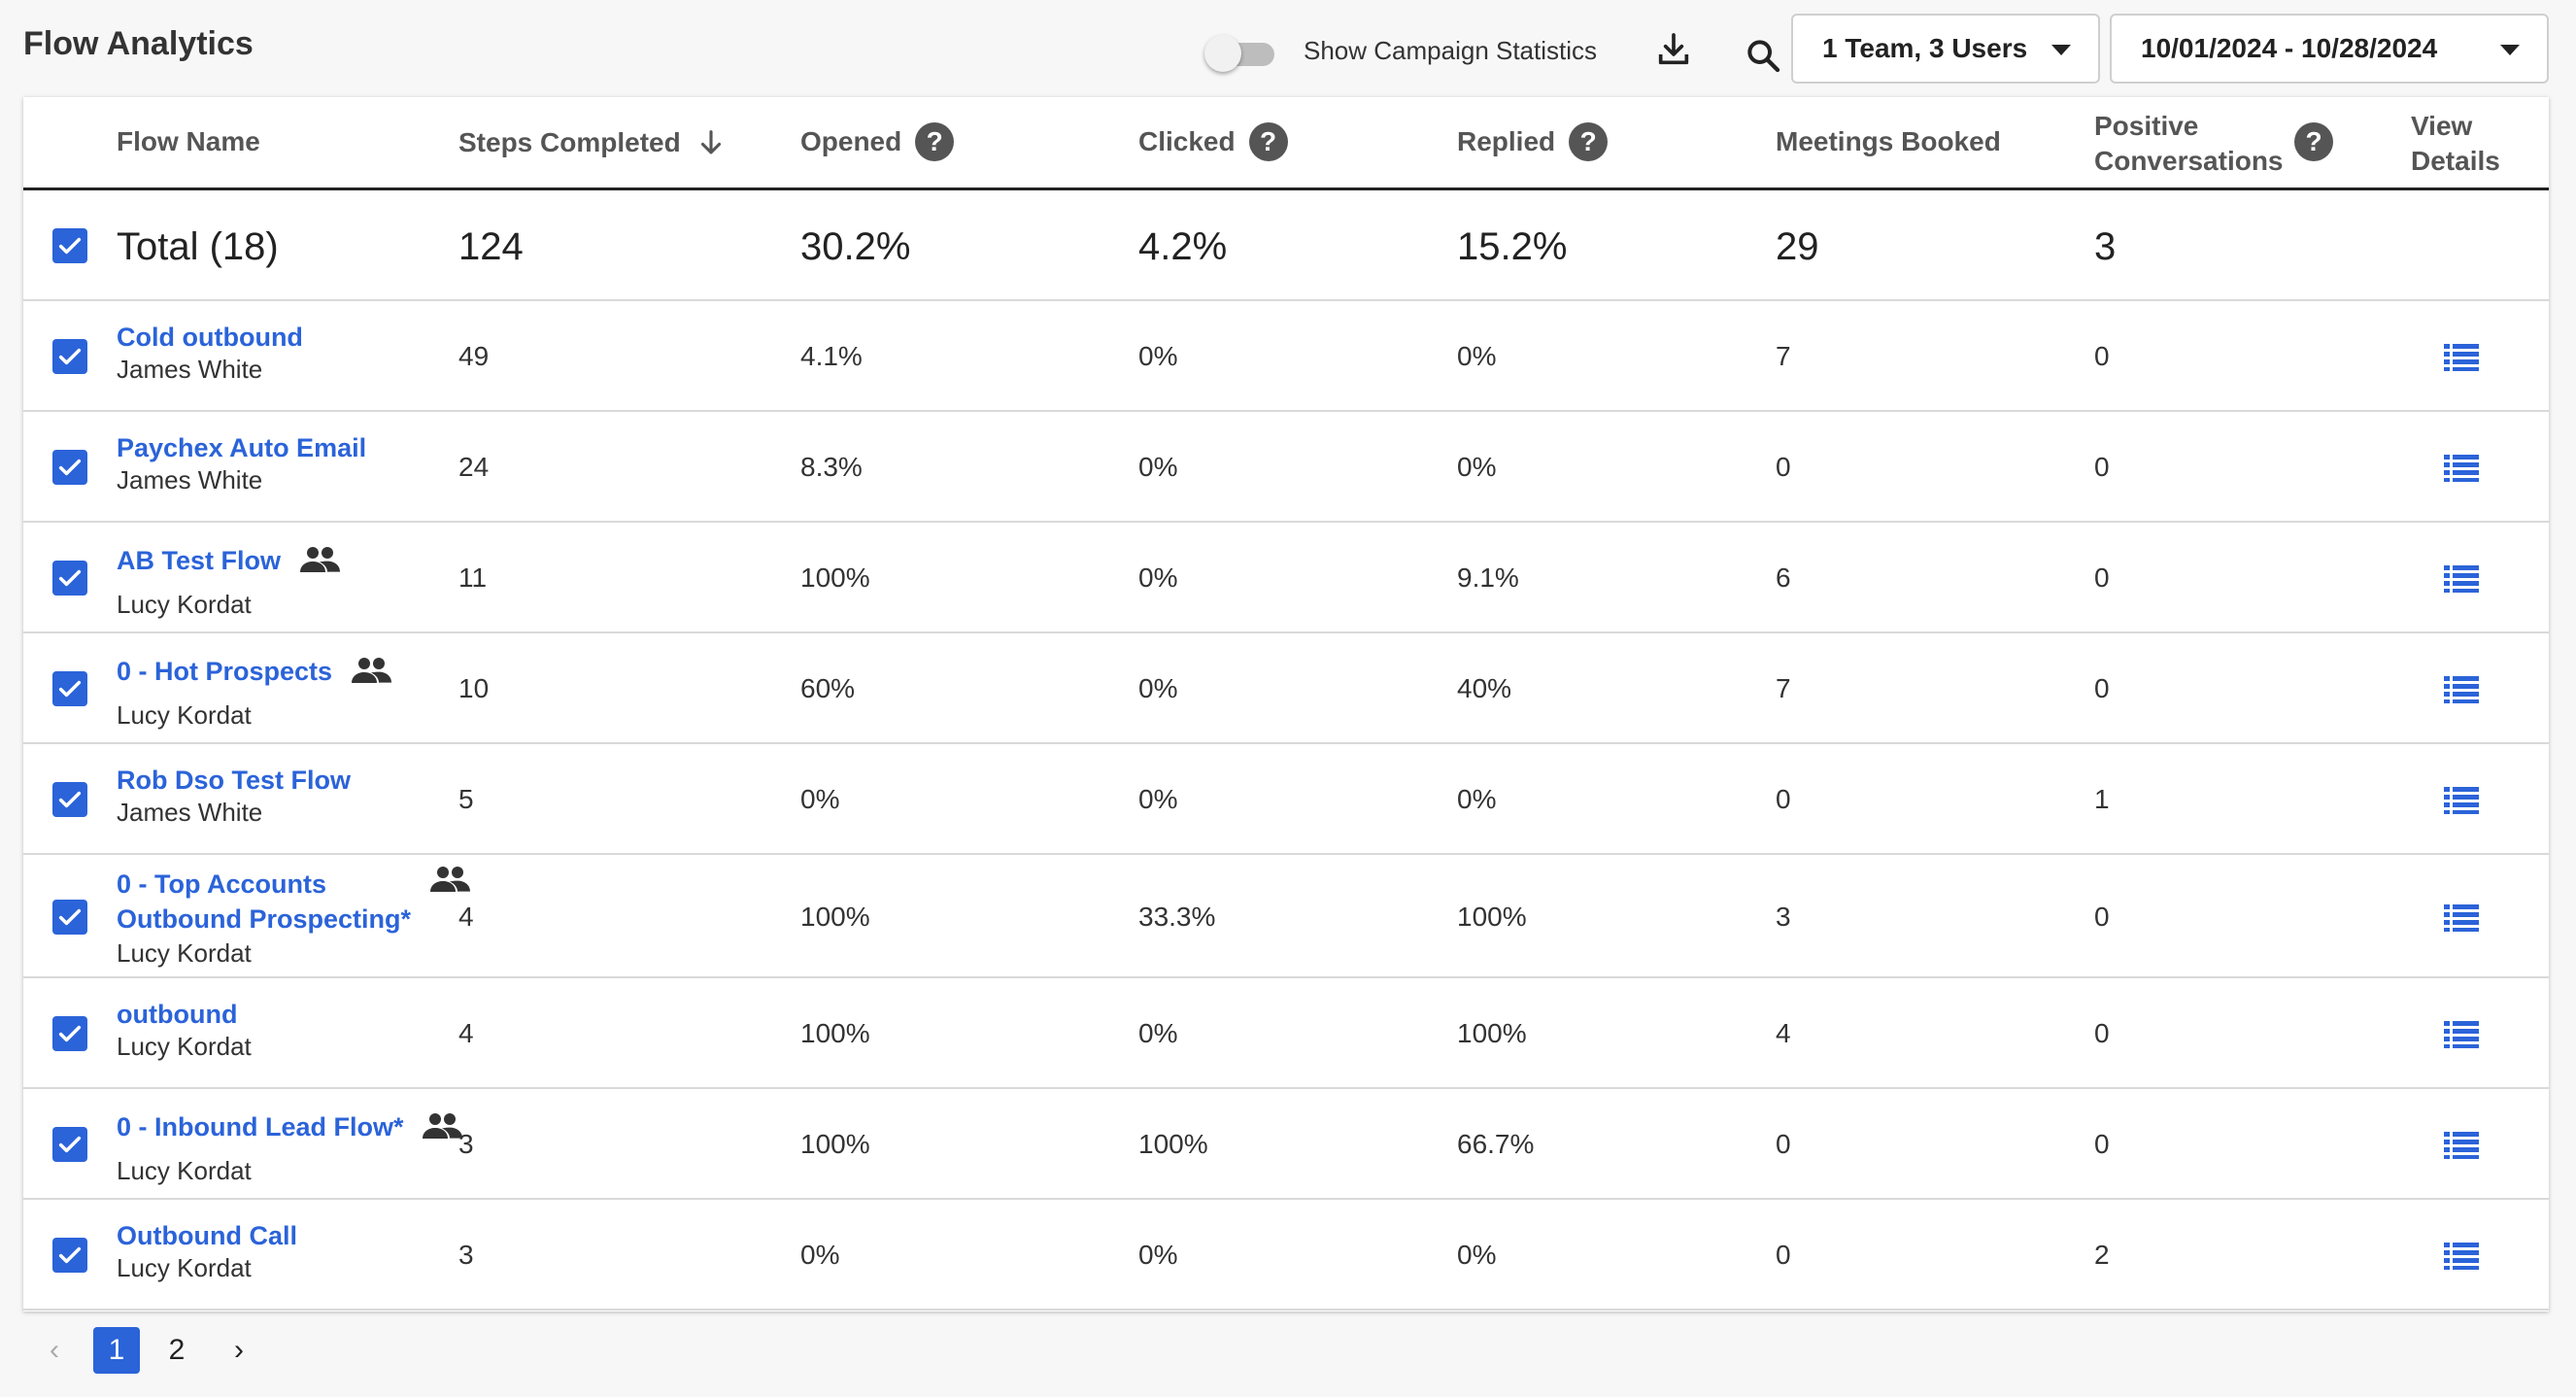  I want to click on campaign-stats-toggle, so click(1243, 52).